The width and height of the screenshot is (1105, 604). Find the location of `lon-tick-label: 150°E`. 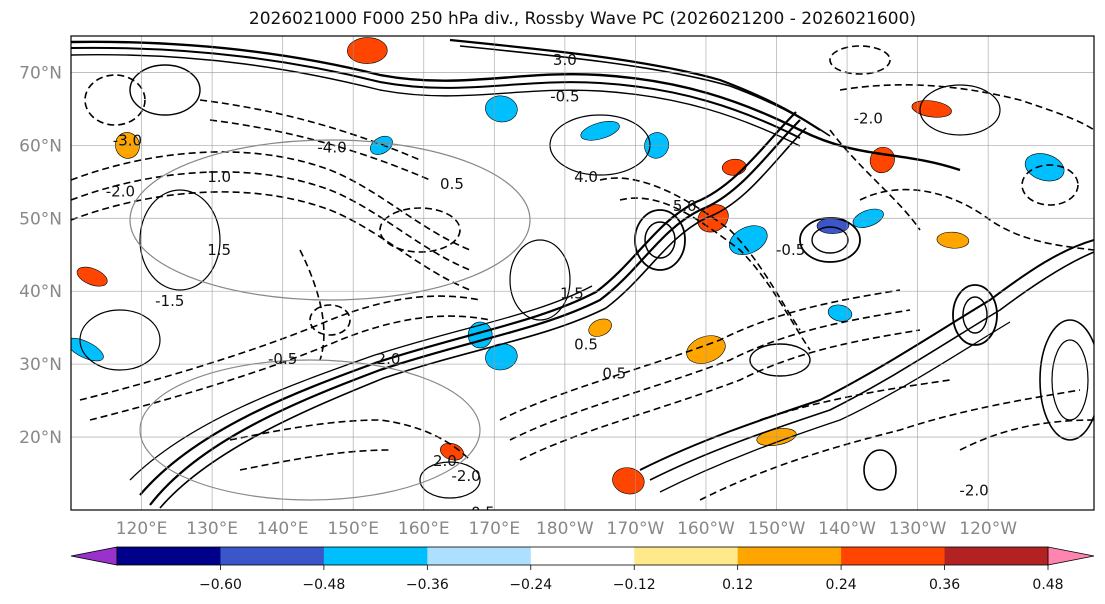

lon-tick-label: 150°E is located at coordinates (353, 529).